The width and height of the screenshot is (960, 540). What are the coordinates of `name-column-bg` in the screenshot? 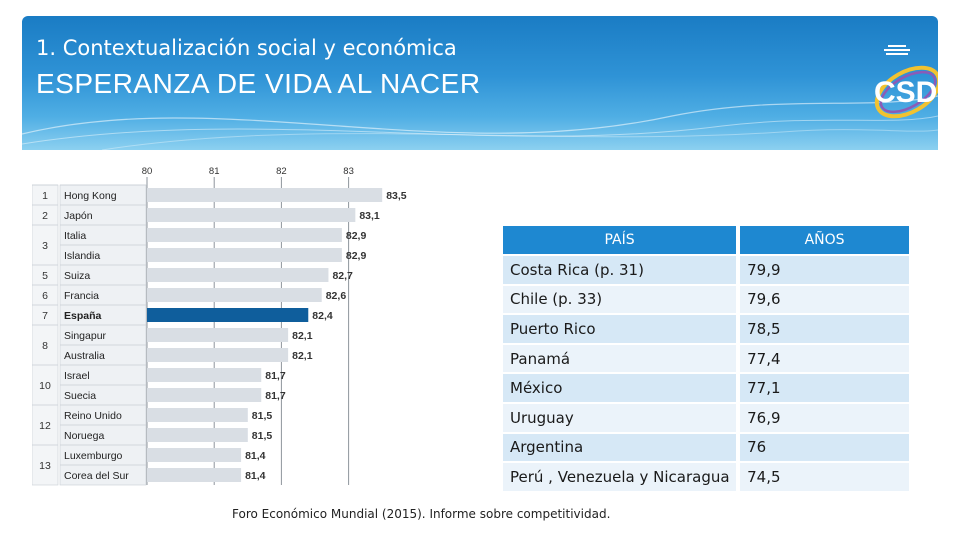 It's located at (103, 335).